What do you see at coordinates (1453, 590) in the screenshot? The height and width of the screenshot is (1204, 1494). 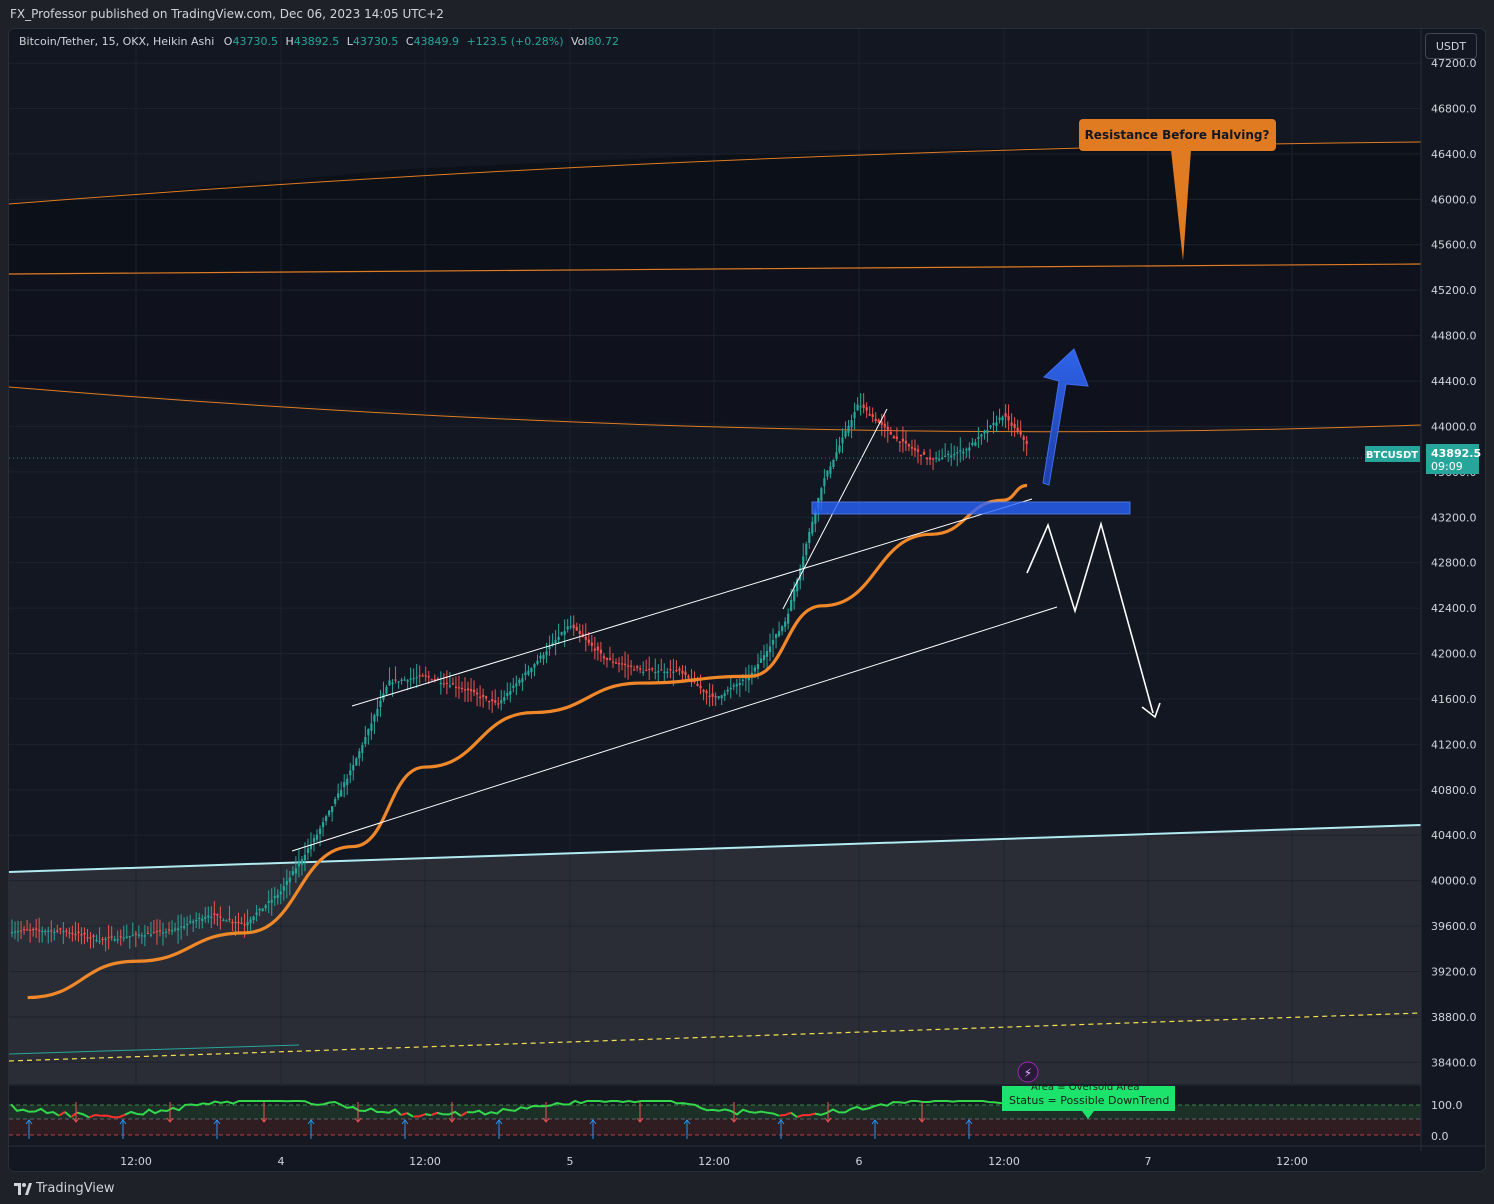 I see `price-scale` at bounding box center [1453, 590].